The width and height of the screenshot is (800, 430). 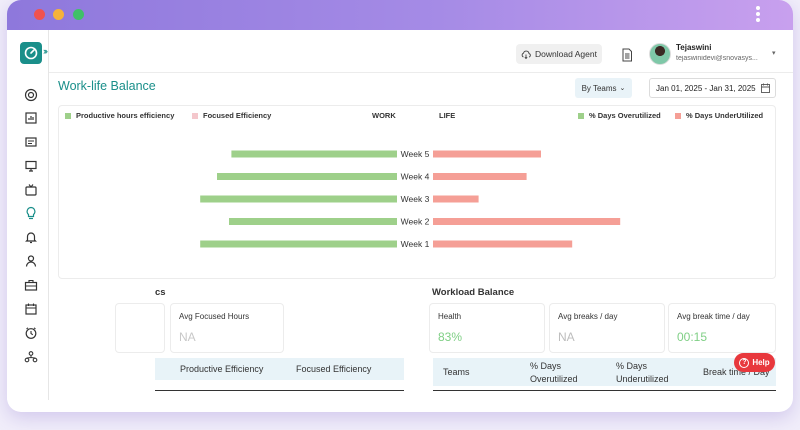 I want to click on stat-label: Avg break time / day, so click(x=713, y=316).